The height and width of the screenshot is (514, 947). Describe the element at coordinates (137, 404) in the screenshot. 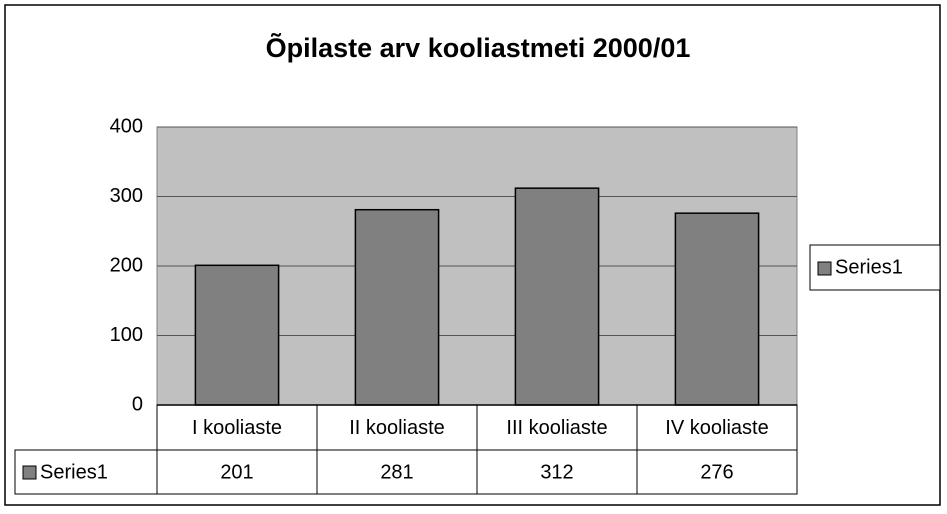

I see `y-tick-label: 0` at that location.